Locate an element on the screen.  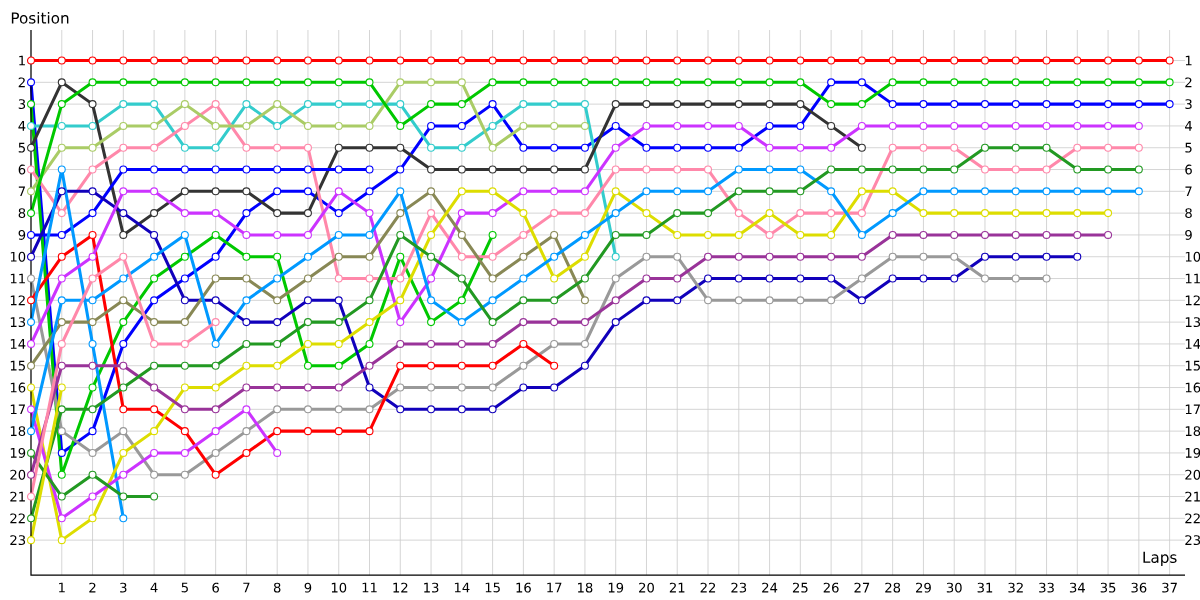
x-tick-label: 10 is located at coordinates (339, 587).